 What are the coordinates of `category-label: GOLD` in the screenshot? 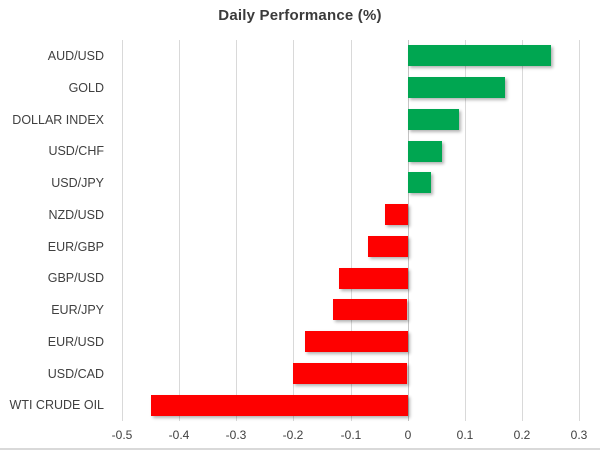 It's located at (86, 88).